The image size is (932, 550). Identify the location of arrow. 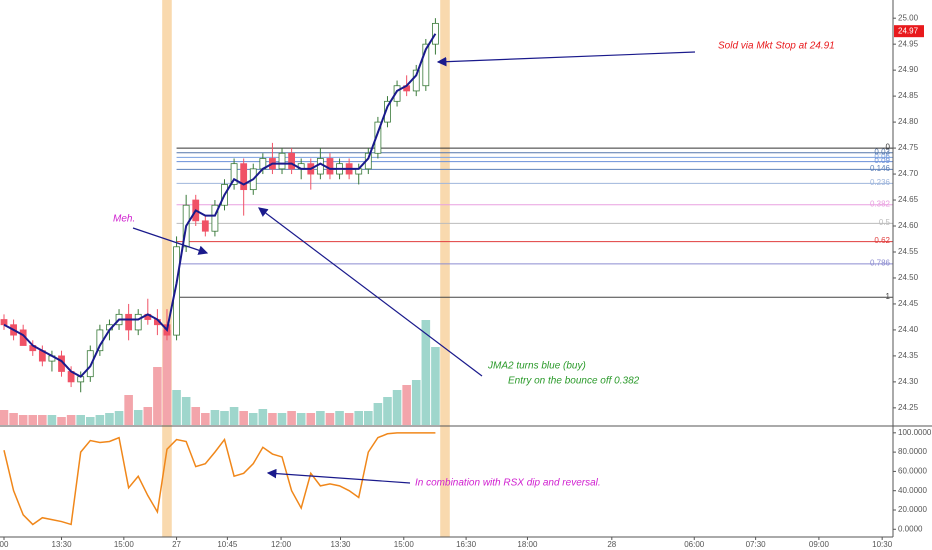
(338, 476).